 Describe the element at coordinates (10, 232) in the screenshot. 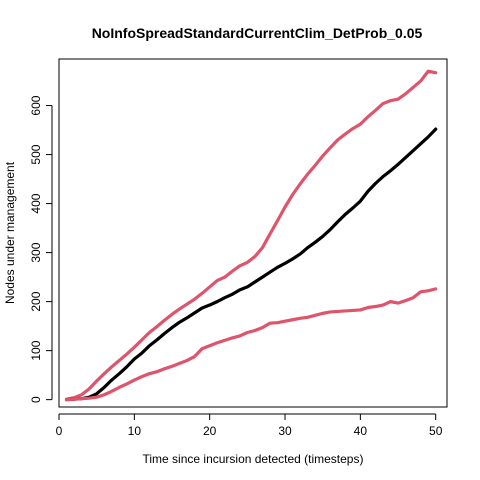

I see `y-axis-label: Nodes under management` at that location.